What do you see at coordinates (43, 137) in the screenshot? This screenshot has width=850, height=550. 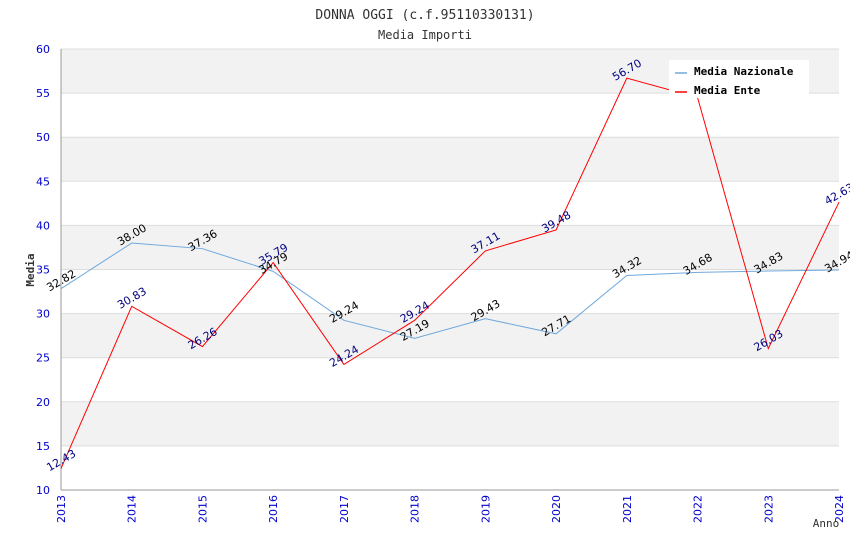 I see `y-tick-label: 50` at bounding box center [43, 137].